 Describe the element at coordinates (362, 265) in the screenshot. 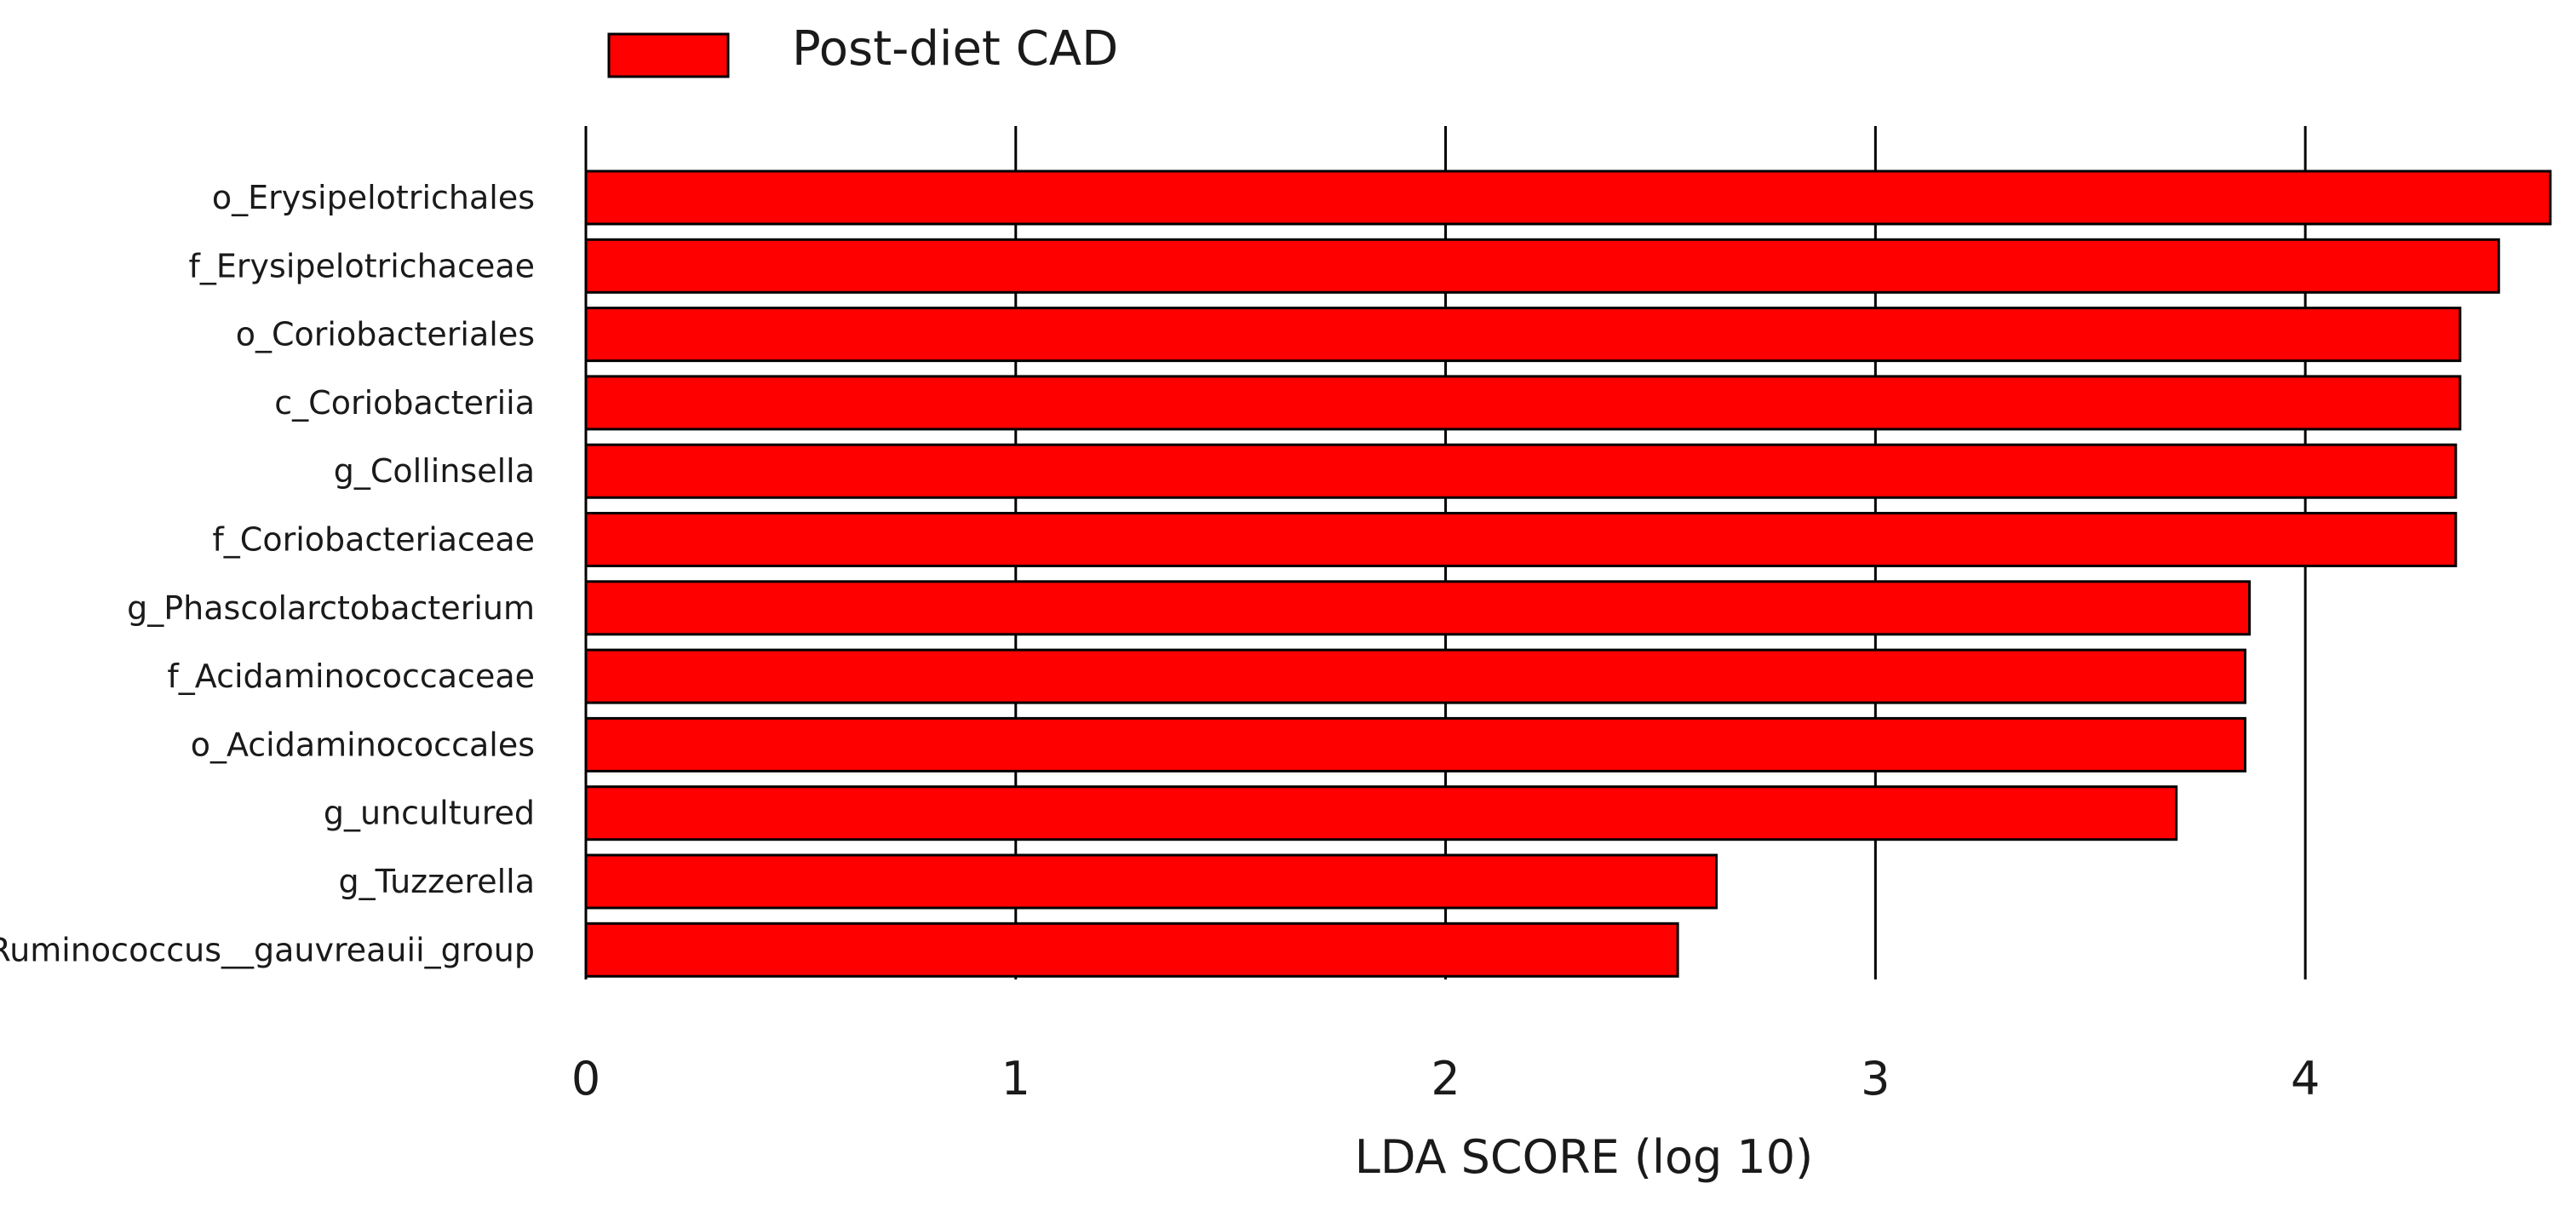

I see `category-label-1: f_Erysipelotrichaceae` at that location.